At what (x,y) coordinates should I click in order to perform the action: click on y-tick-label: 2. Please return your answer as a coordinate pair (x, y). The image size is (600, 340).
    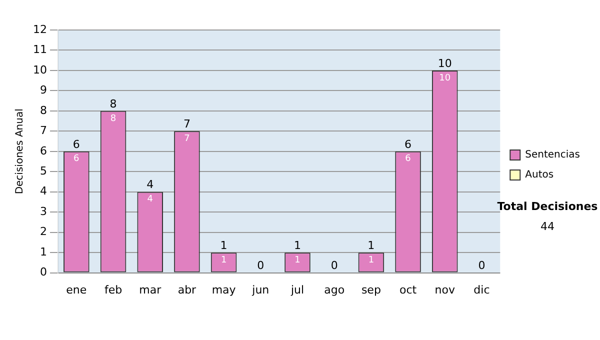
    Looking at the image, I should click on (43, 231).